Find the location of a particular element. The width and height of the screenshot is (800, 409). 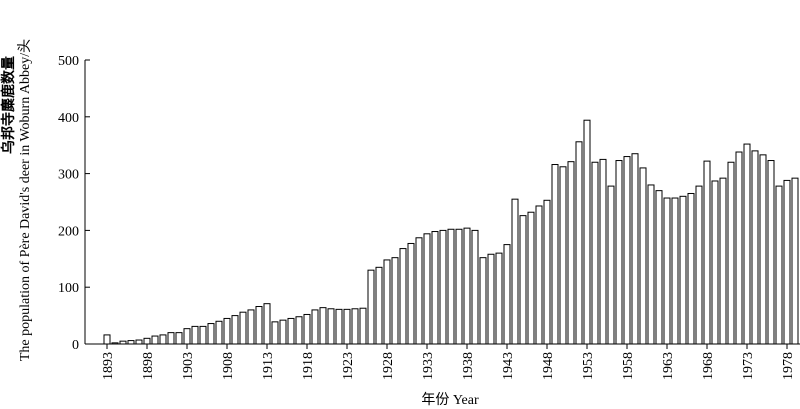

y-tick-label: 100 is located at coordinates (68, 288).